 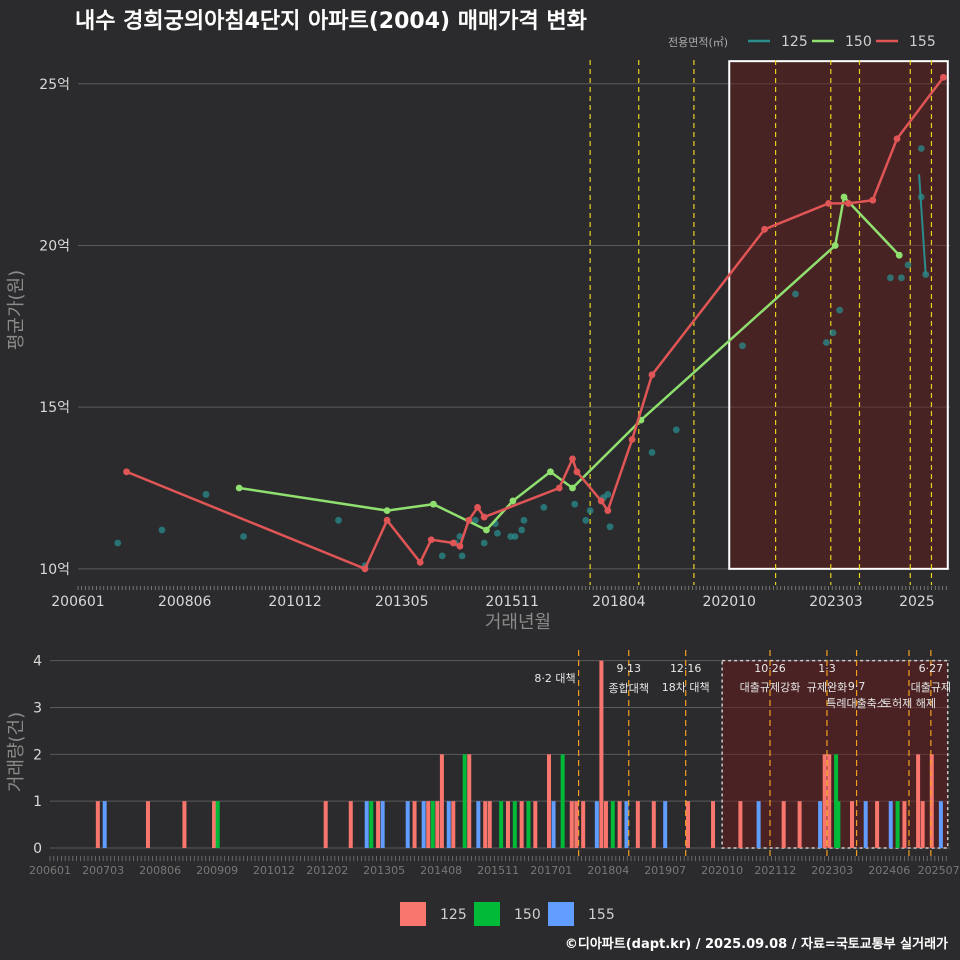 I want to click on volume-x-tick-label: 200909, so click(x=217, y=870).